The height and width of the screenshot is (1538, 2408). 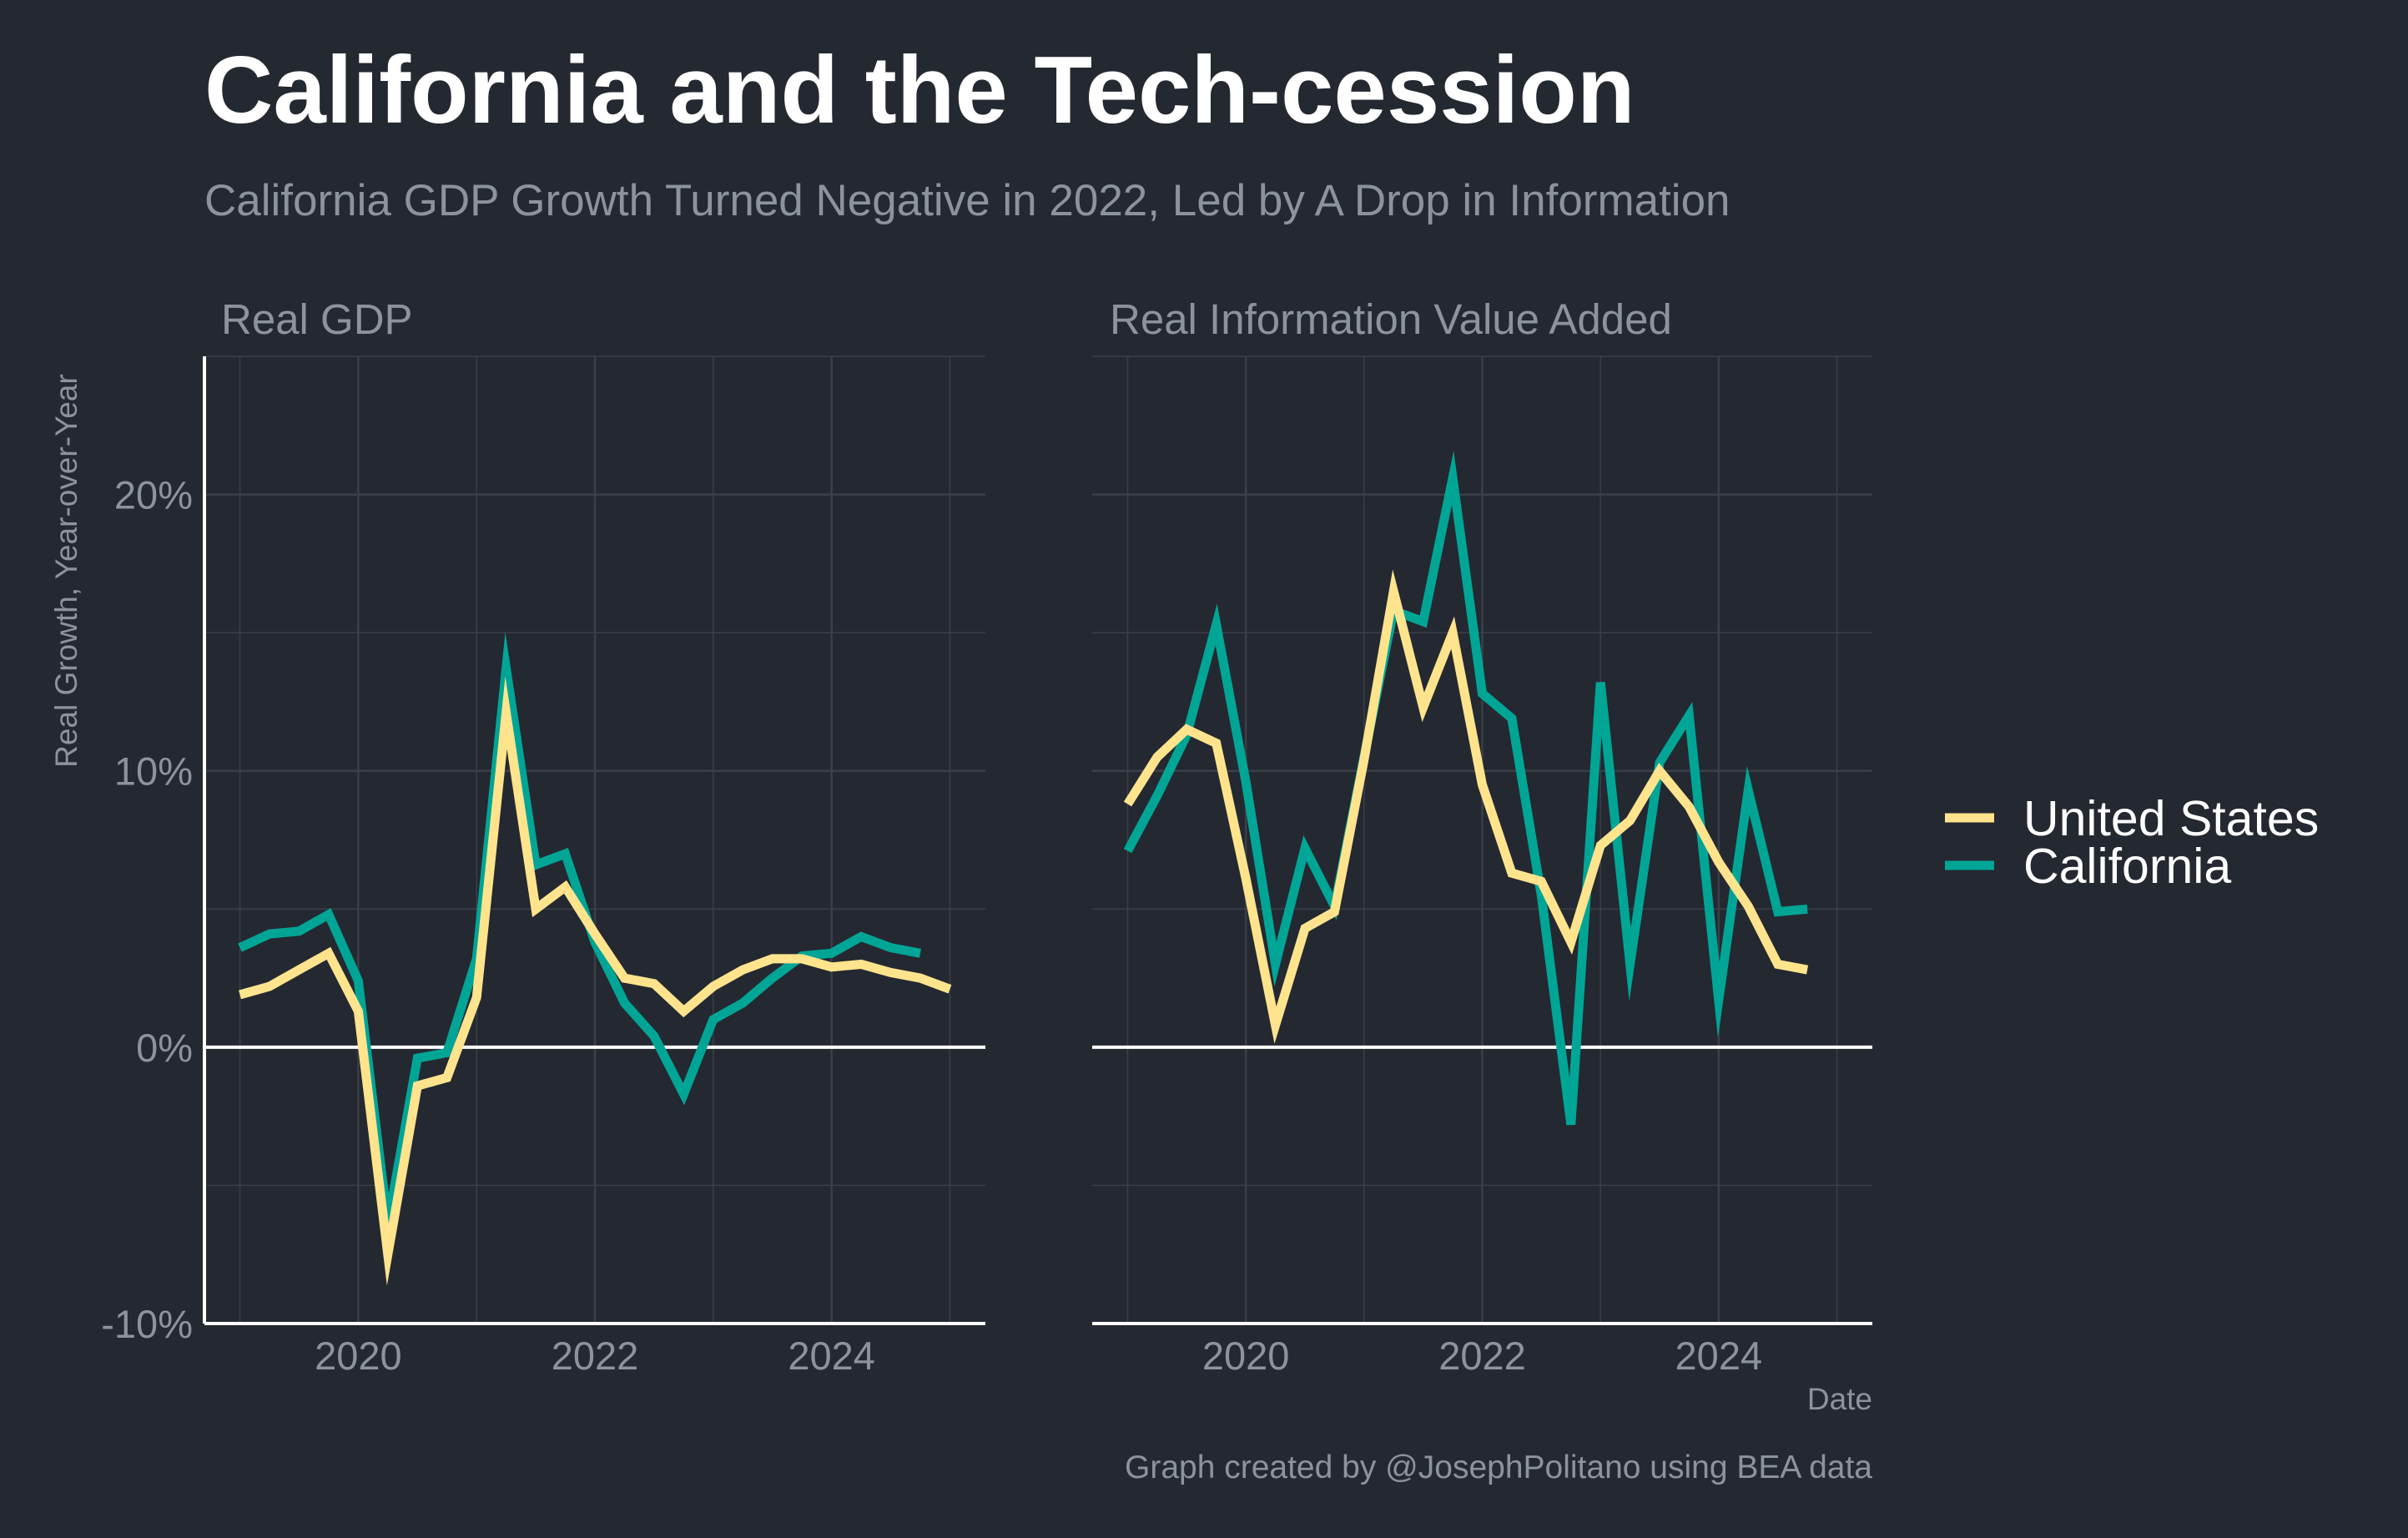 What do you see at coordinates (66, 571) in the screenshot?
I see `y-axis-title: Real Growth, Year-over-Year` at bounding box center [66, 571].